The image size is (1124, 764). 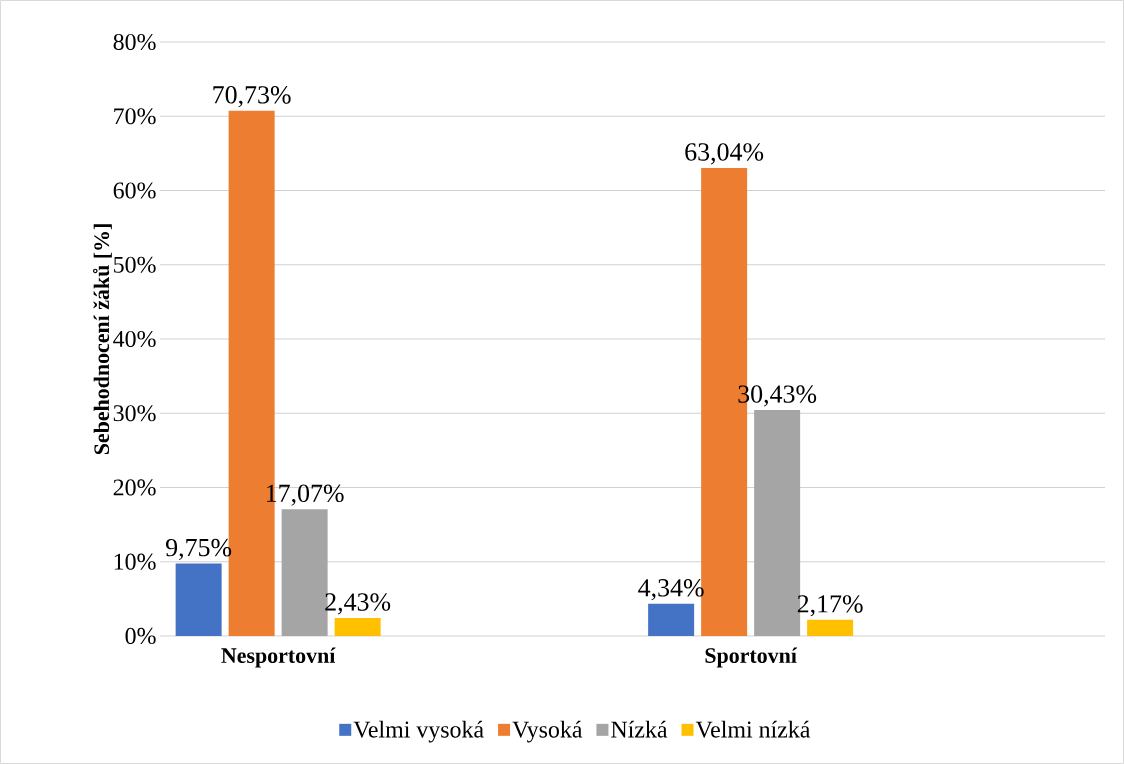 I want to click on y-tick-label: 10%, so click(x=135, y=561).